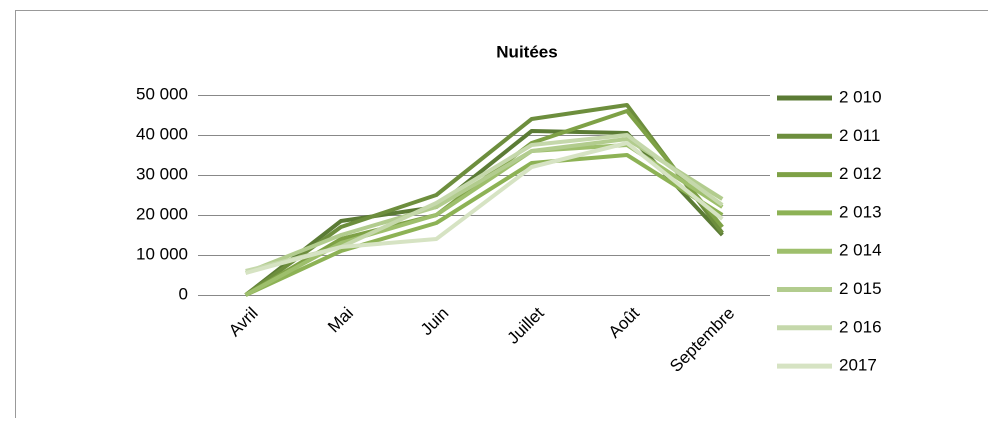  I want to click on legend-label: 2 010, so click(860, 96).